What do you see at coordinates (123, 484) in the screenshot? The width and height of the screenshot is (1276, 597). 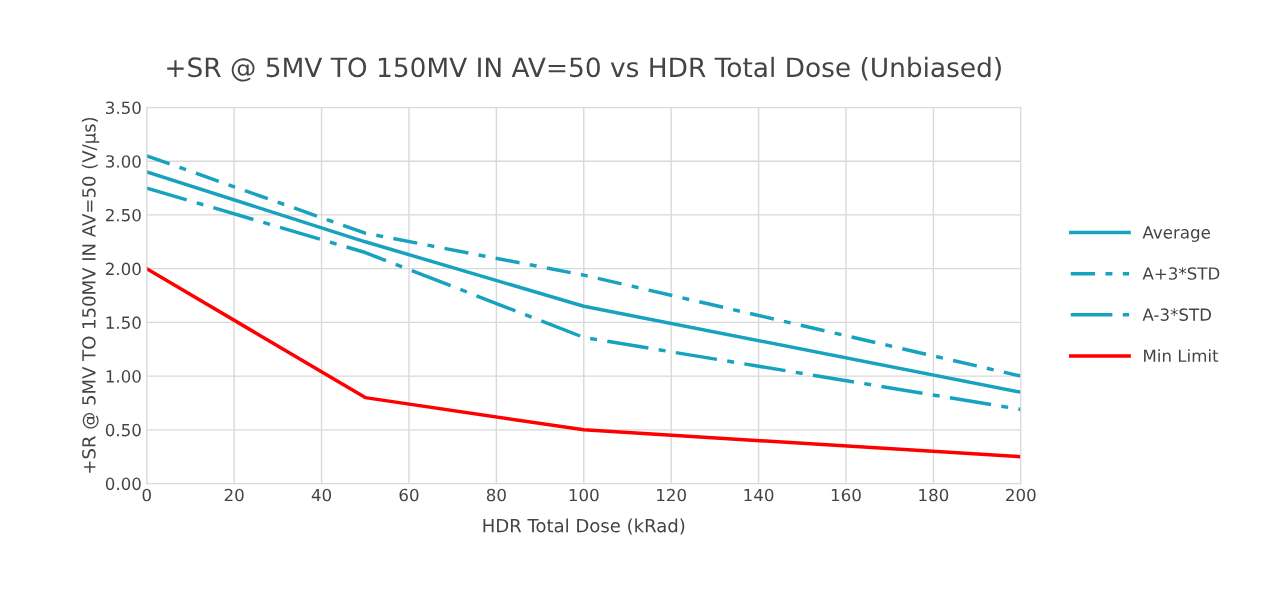 I see `y-tick-label: 0.00` at bounding box center [123, 484].